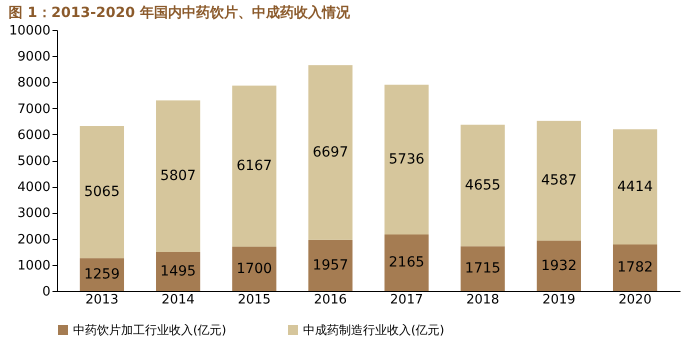 This screenshot has width=700, height=342. Describe the element at coordinates (483, 300) in the screenshot. I see `x-tick-label: 2018` at that location.